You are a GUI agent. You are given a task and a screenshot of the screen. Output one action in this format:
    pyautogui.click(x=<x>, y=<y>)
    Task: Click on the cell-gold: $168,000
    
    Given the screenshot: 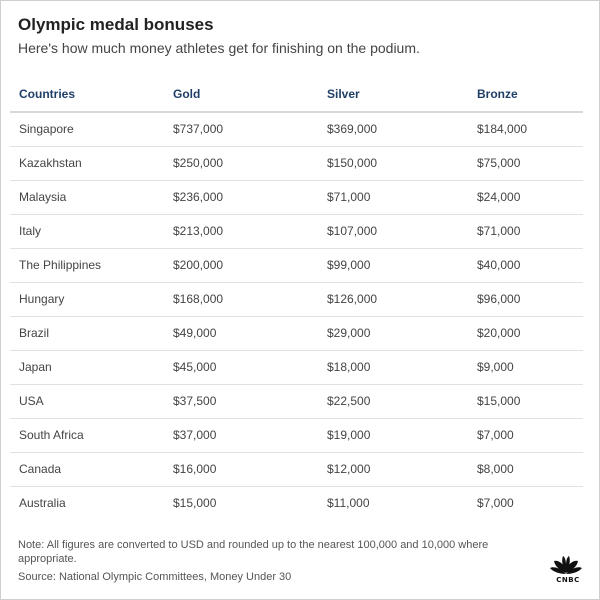 What is the action you would take?
    pyautogui.click(x=198, y=299)
    